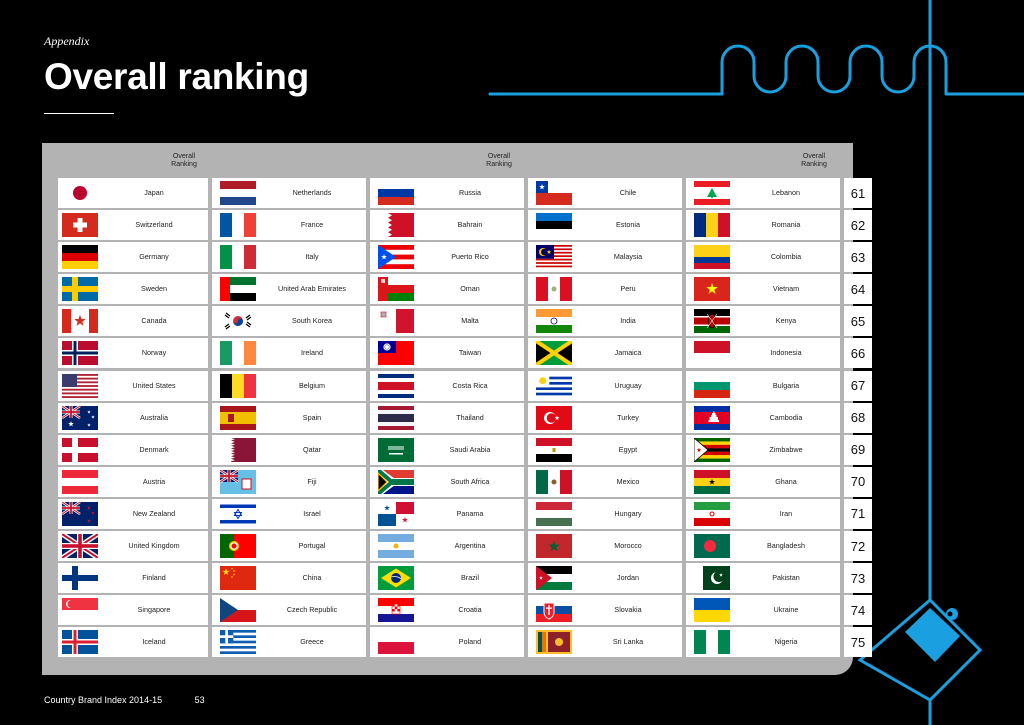  I want to click on country-name: Vietnam, so click(786, 289).